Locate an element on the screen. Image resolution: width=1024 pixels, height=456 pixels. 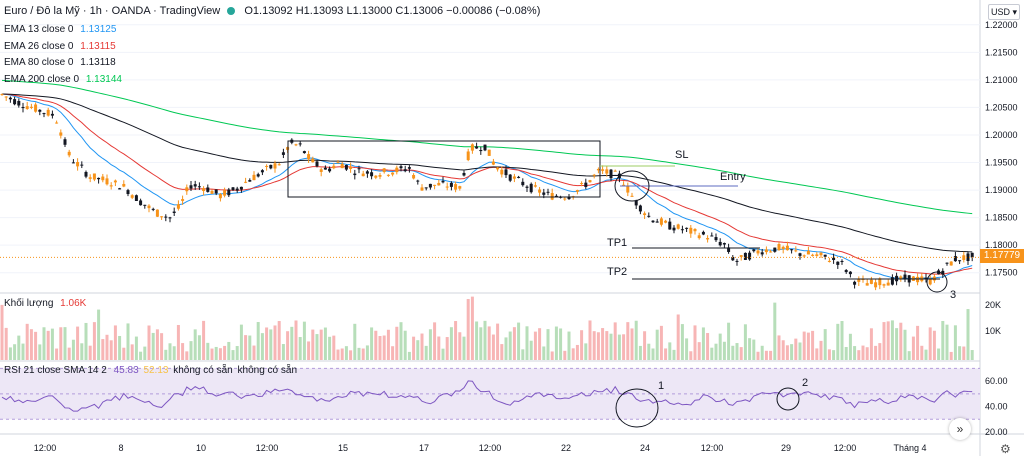
scroll-right-icon: » is located at coordinates (960, 429).